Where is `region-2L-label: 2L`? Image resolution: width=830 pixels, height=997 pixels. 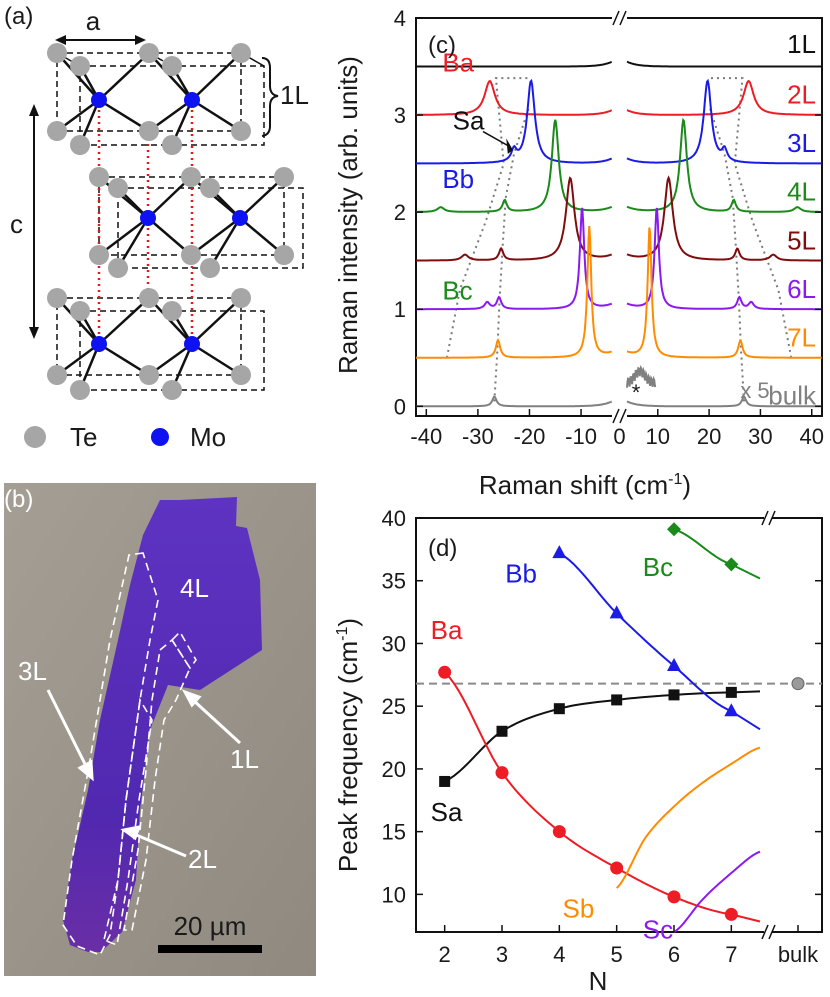
region-2L-label: 2L is located at coordinates (202, 859).